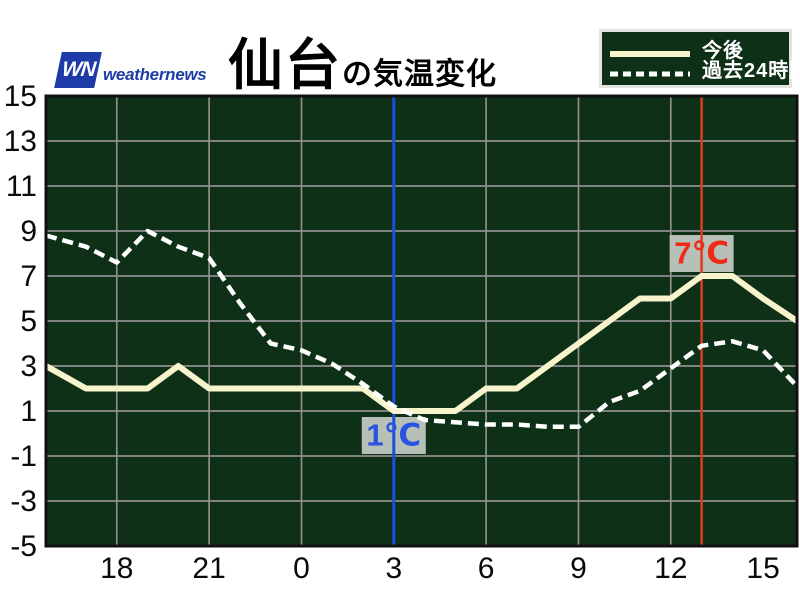  I want to click on y-tick-label: 7, so click(28, 276).